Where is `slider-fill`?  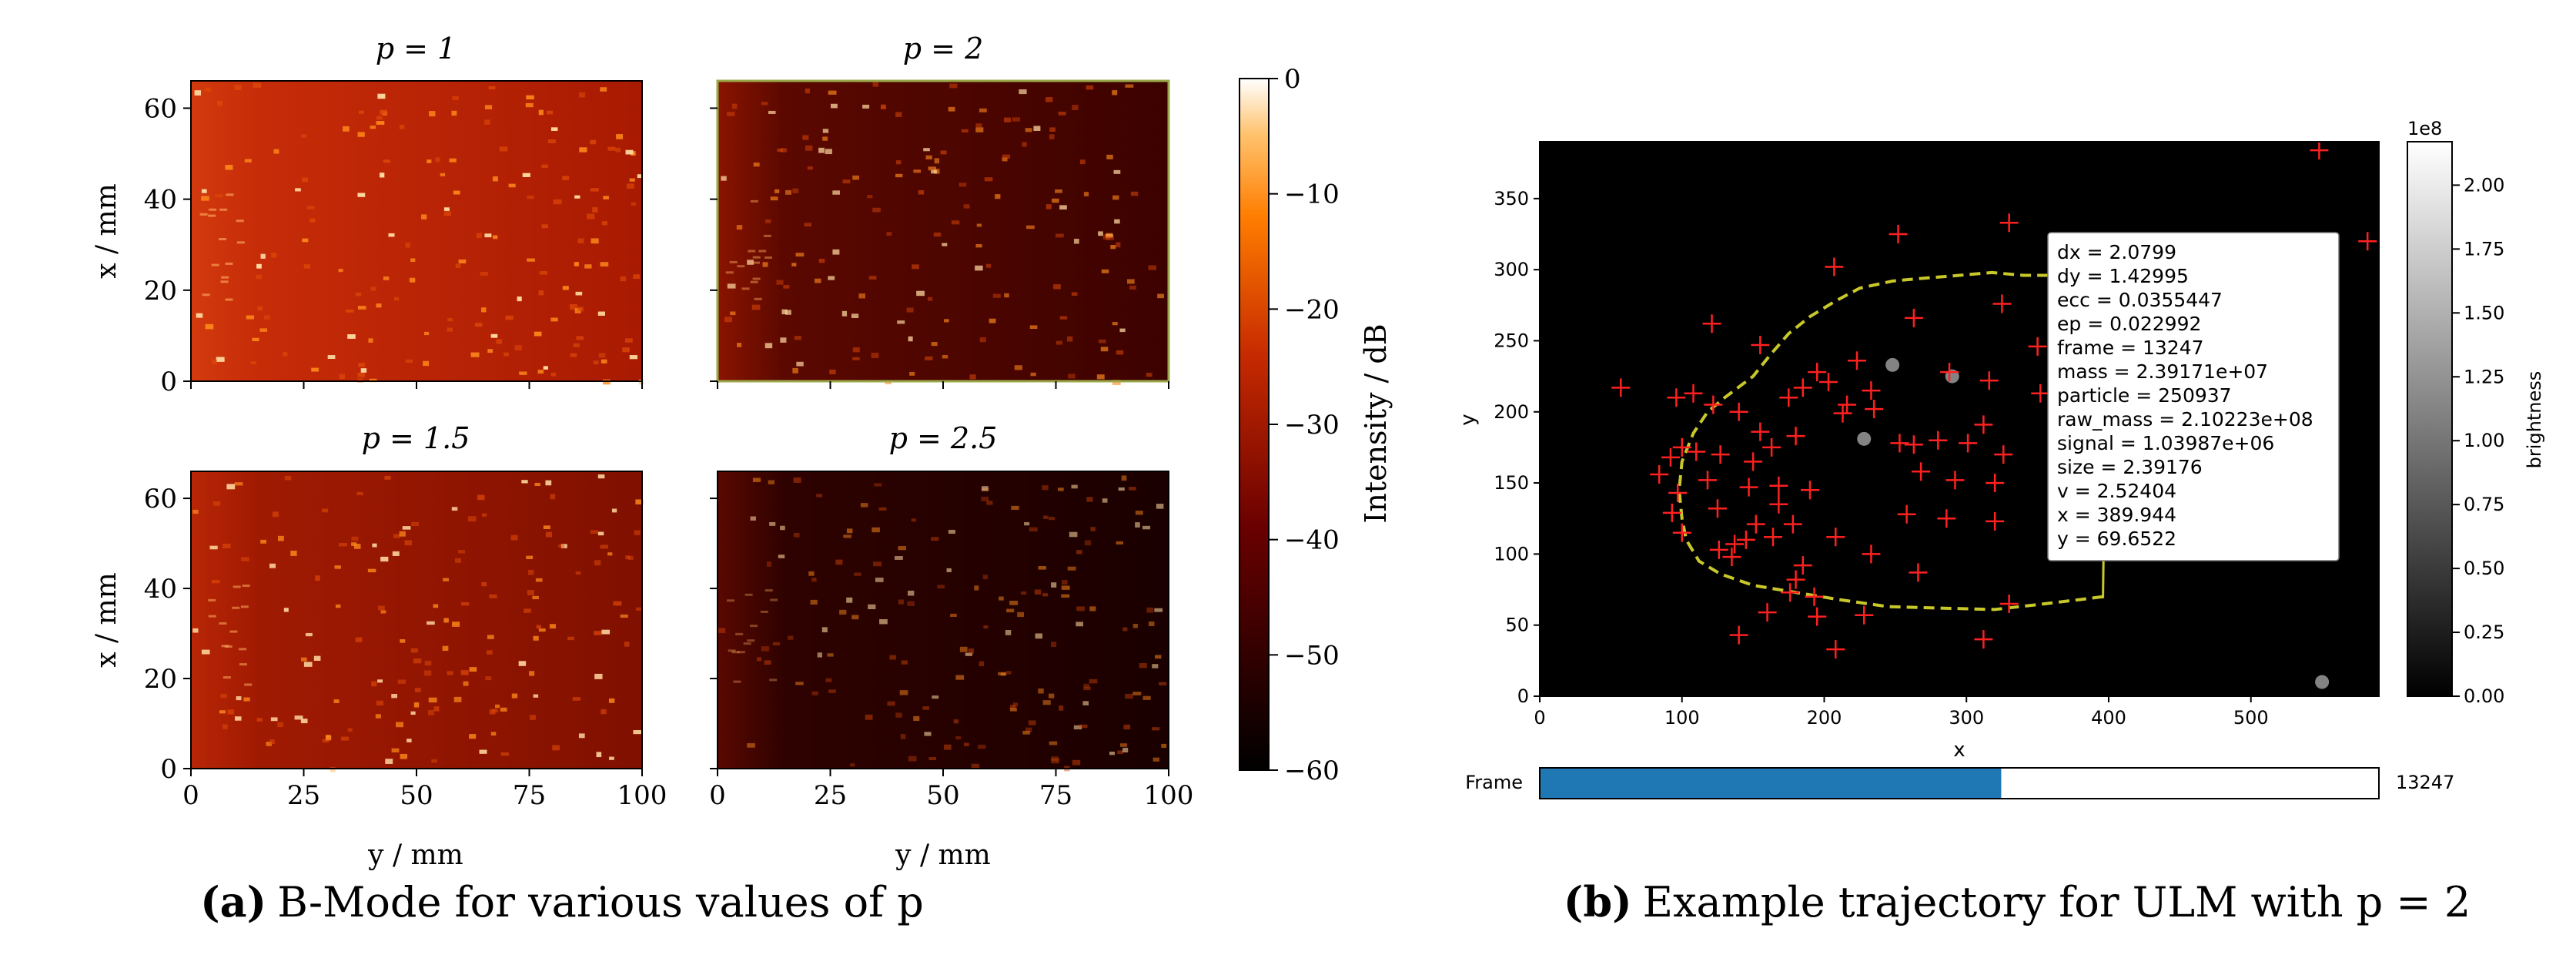 slider-fill is located at coordinates (1772, 783).